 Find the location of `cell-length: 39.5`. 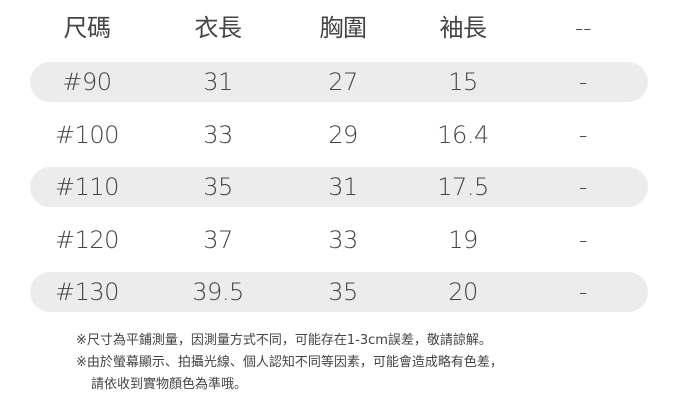

cell-length: 39.5 is located at coordinates (218, 292).